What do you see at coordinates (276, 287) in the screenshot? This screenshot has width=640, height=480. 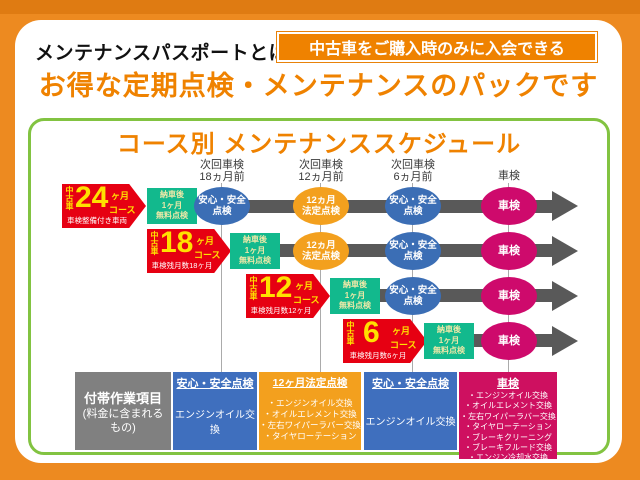 I see `course-months: 12` at bounding box center [276, 287].